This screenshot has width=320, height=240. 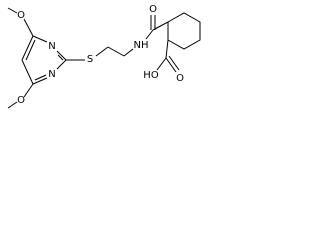 What do you see at coordinates (141, 45) in the screenshot?
I see `atom-label: NH` at bounding box center [141, 45].